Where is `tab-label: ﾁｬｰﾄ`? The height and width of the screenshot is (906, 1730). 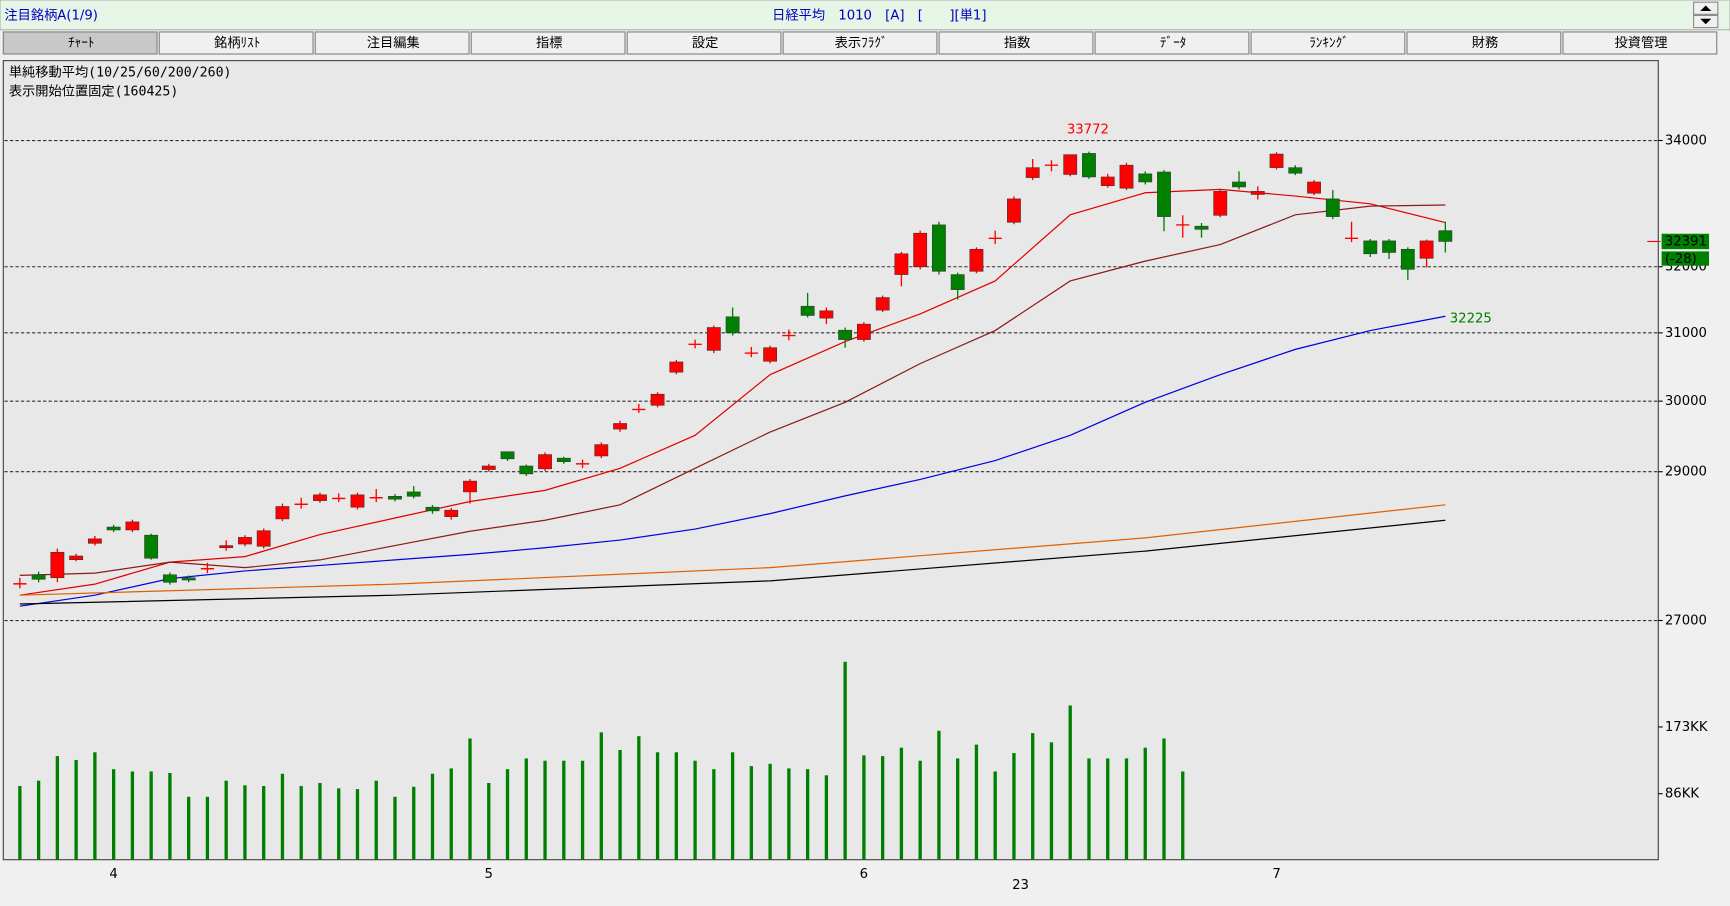 tab-label: ﾁｬｰﾄ is located at coordinates (81, 43).